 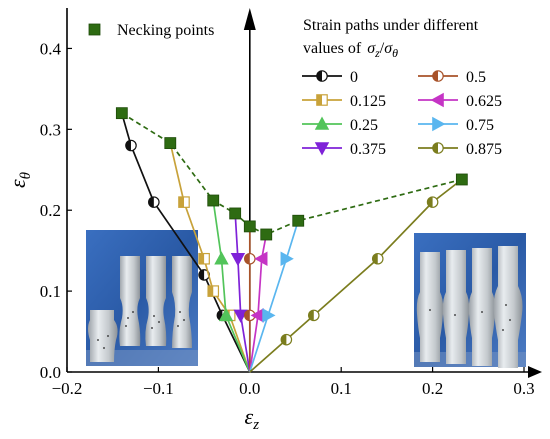 I want to click on legend-entry-0.75: 0.75, so click(x=456, y=125).